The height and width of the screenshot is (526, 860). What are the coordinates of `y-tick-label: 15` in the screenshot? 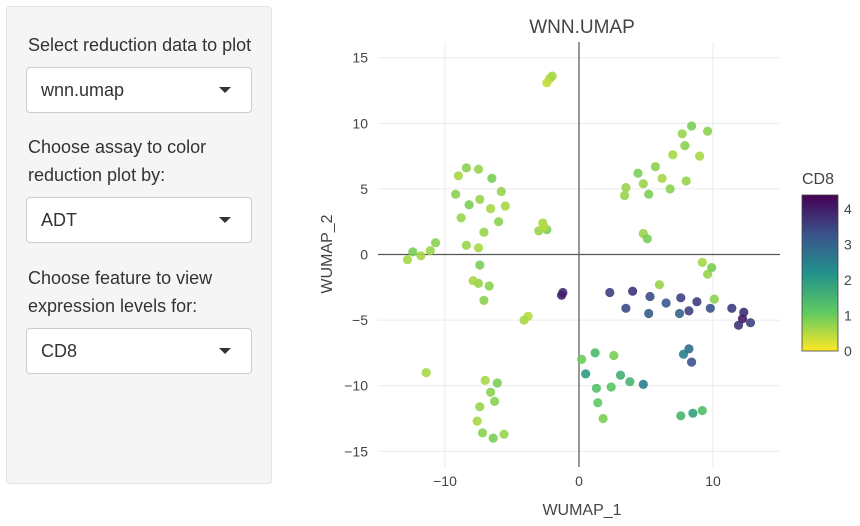 It's located at (360, 58).